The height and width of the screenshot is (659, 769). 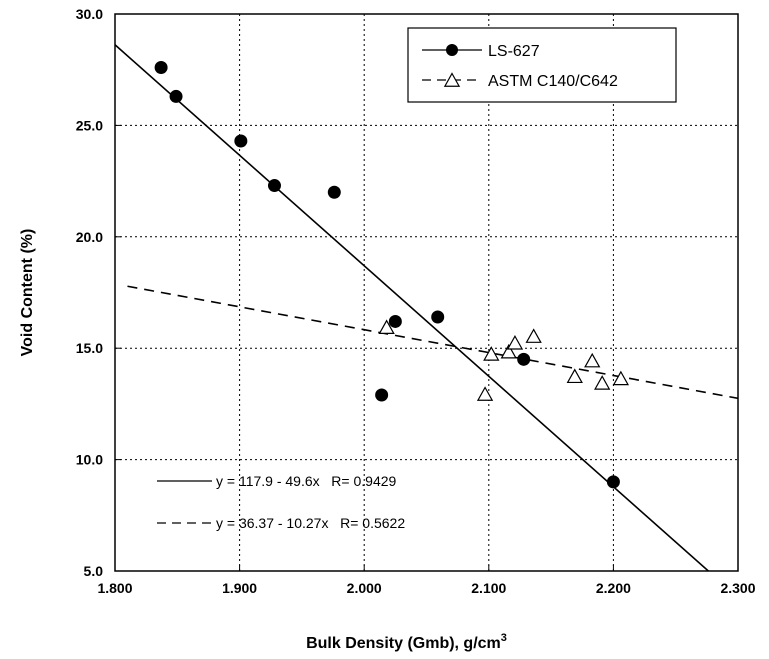 What do you see at coordinates (504, 638) in the screenshot?
I see `x-axis-title-superscript: 3` at bounding box center [504, 638].